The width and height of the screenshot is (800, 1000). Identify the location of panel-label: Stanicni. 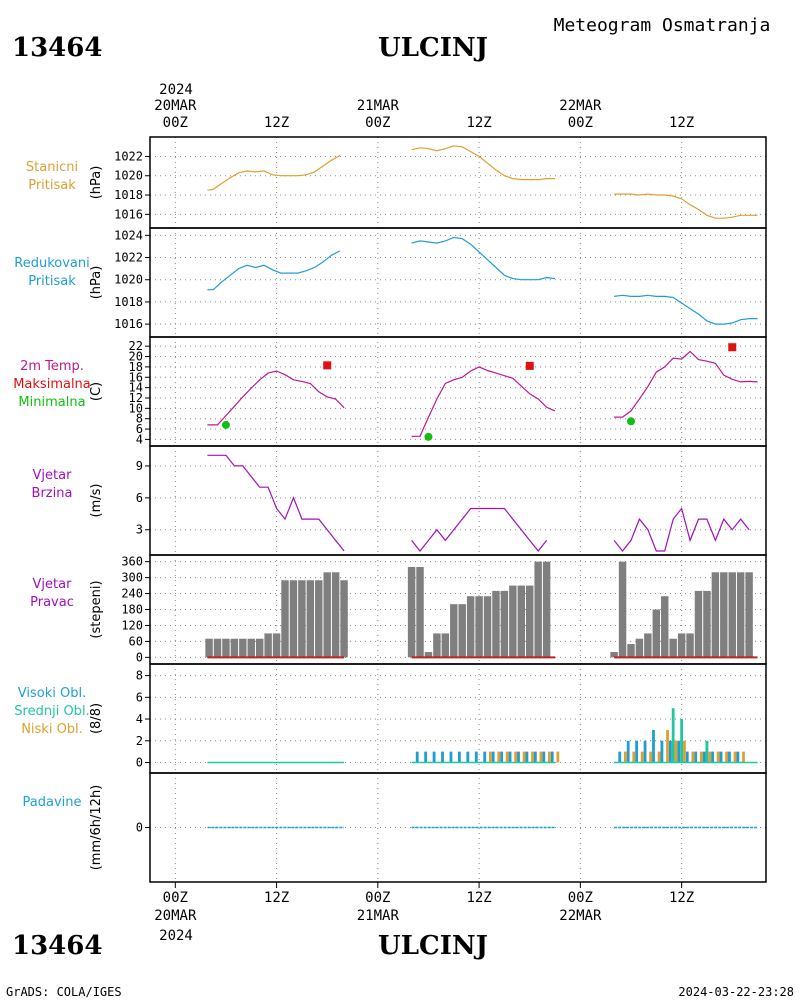
(52, 167).